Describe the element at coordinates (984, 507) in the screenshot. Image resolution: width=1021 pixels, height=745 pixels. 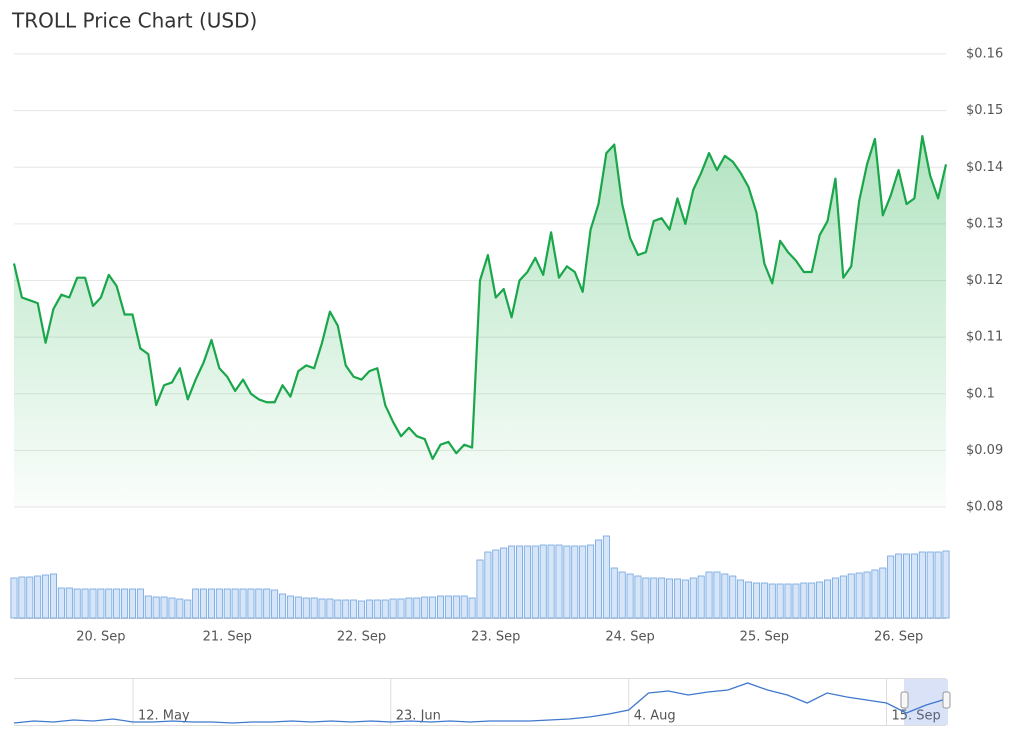
I see `y-tick-label: $0.08` at that location.